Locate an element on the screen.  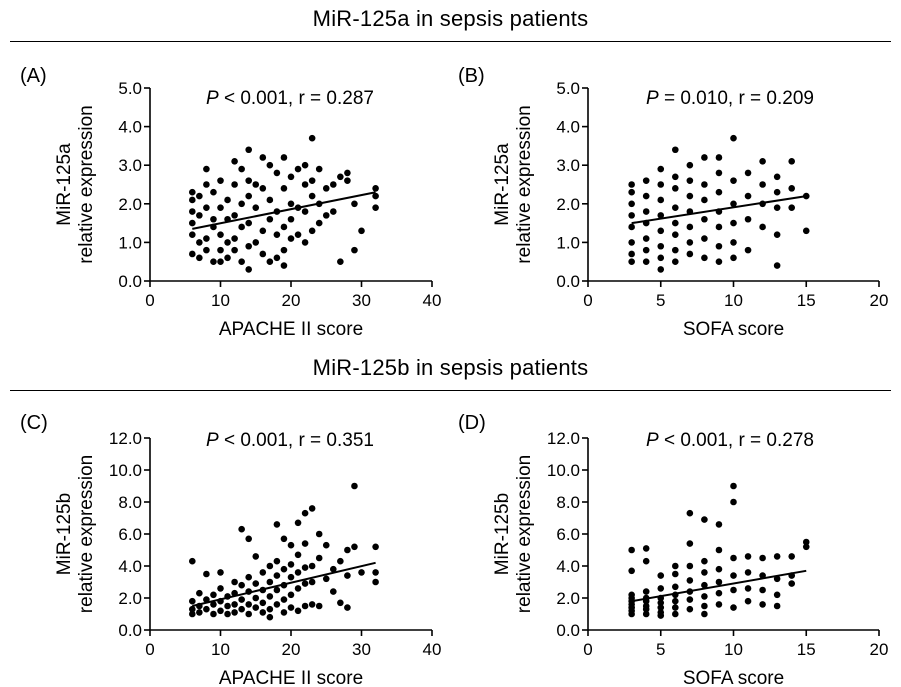
y-tick-label: 4.0 is located at coordinates (130, 566).